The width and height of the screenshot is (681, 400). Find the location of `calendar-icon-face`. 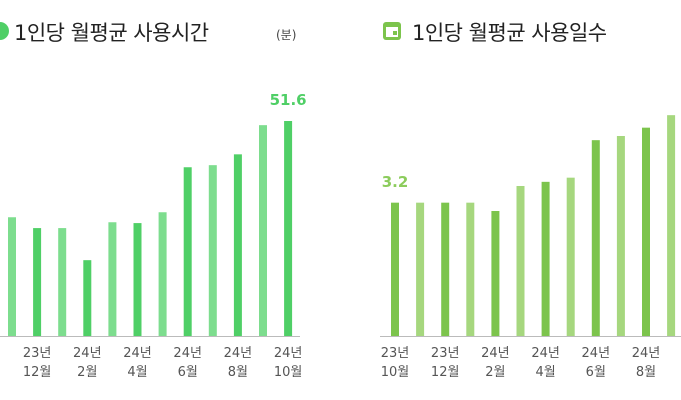

calendar-icon-face is located at coordinates (392, 32).